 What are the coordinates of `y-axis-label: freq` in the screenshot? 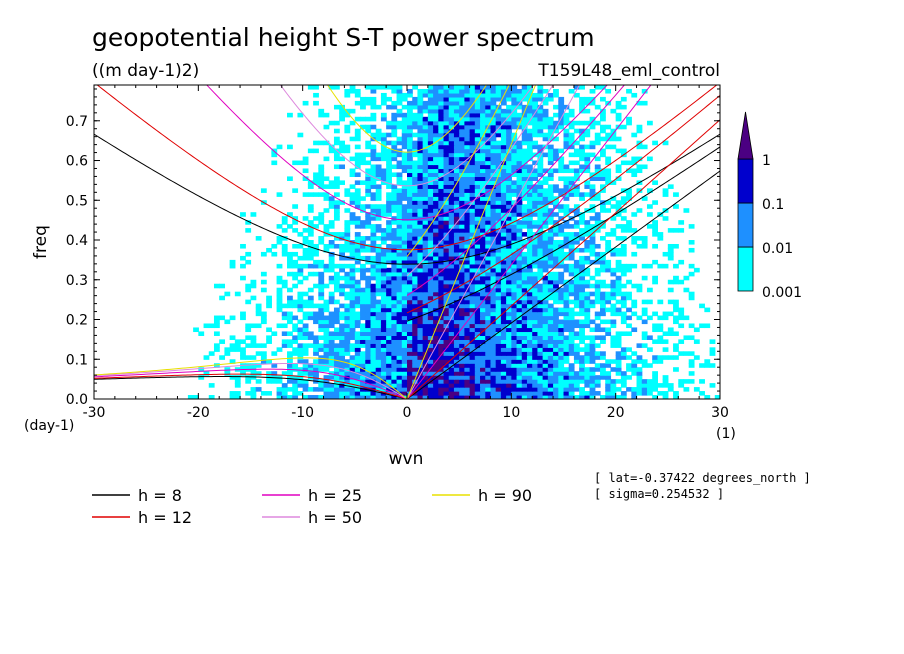 It's located at (41, 242).